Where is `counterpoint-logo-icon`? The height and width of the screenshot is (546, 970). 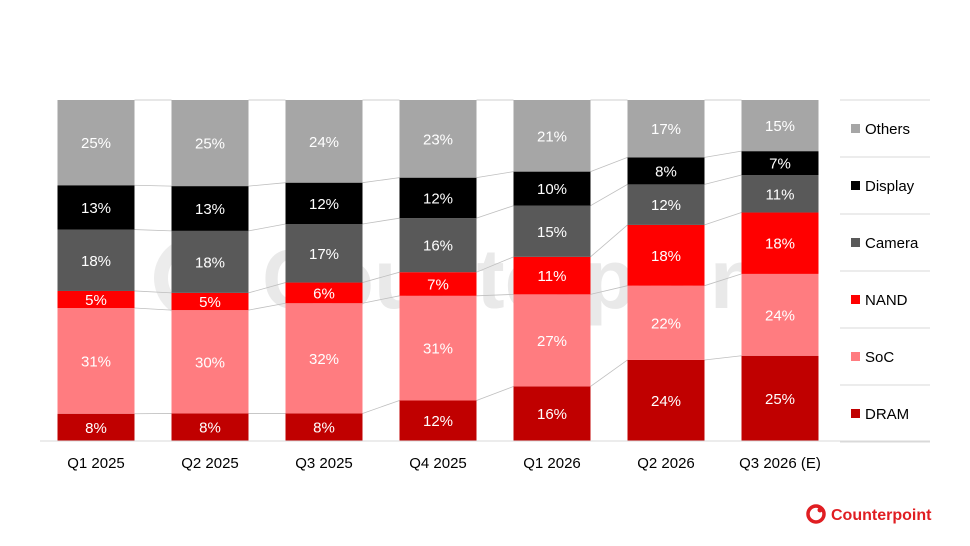
counterpoint-logo-icon is located at coordinates (816, 514).